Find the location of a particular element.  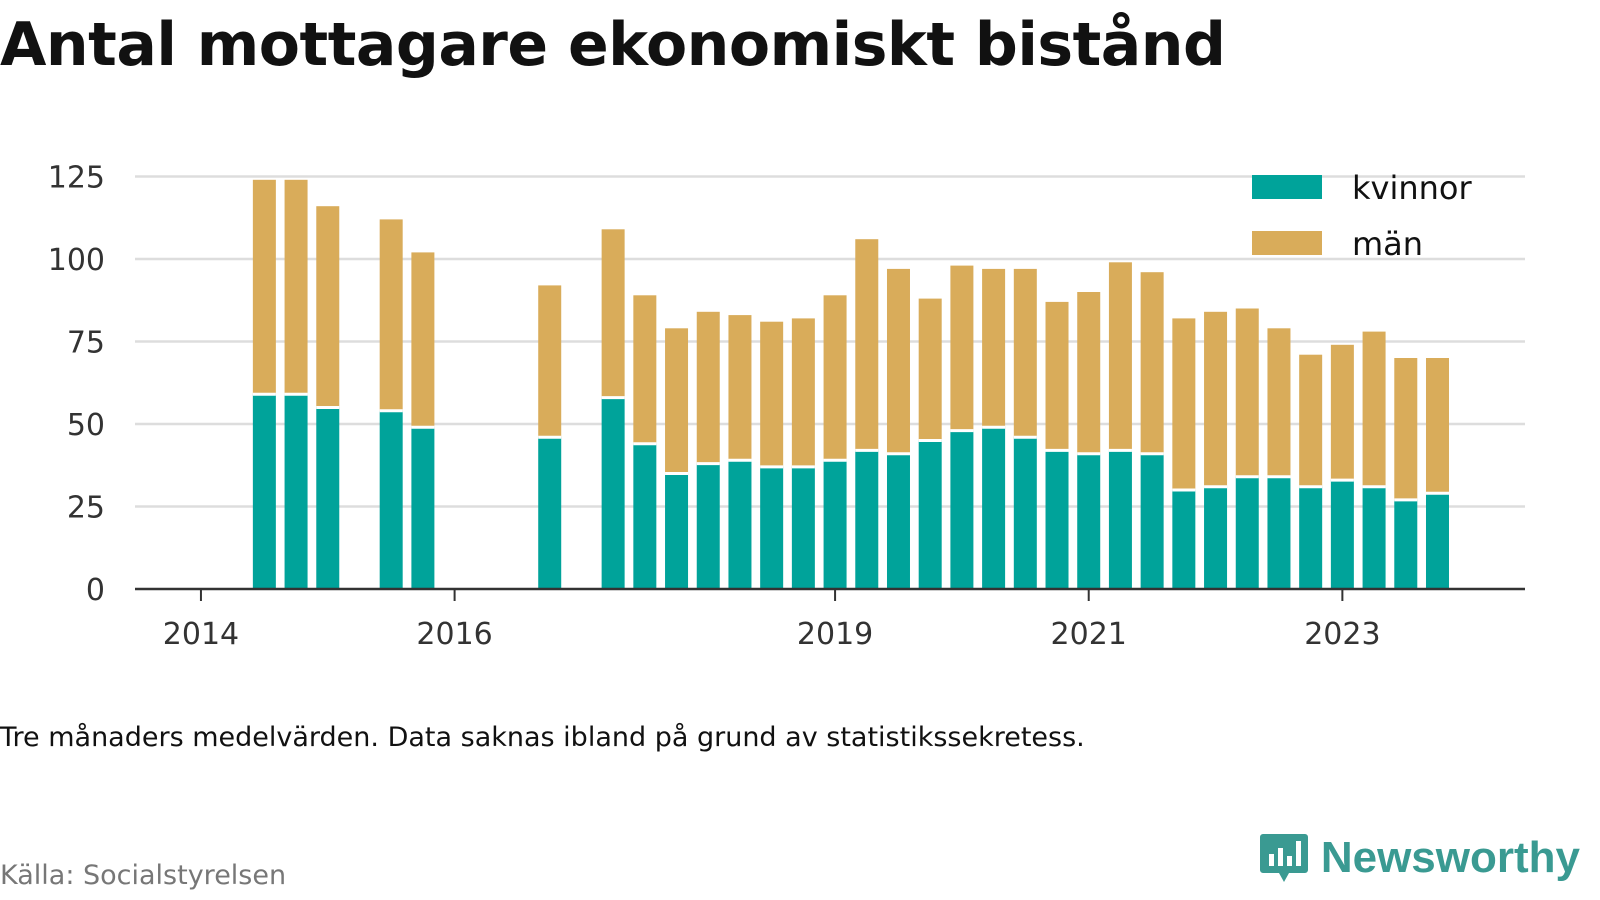

y-tick-label: 75 is located at coordinates (86, 343).